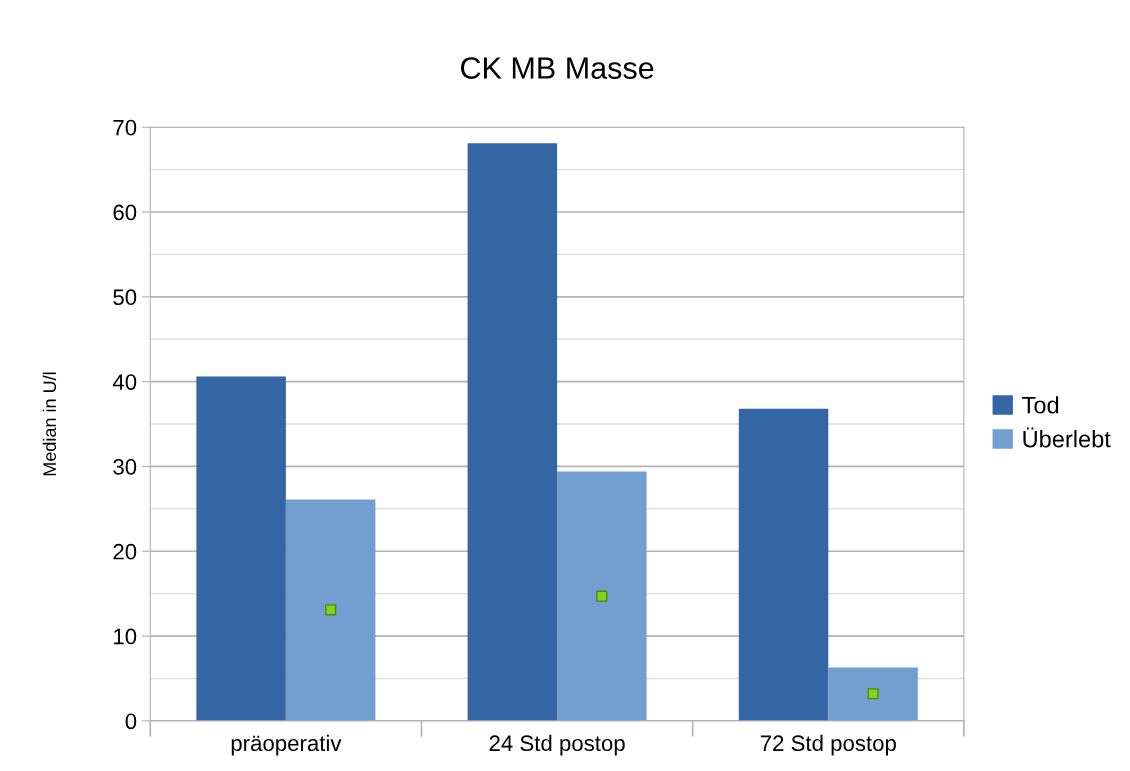  What do you see at coordinates (828, 745) in the screenshot?
I see `x-tick-label: 72 Std postop` at bounding box center [828, 745].